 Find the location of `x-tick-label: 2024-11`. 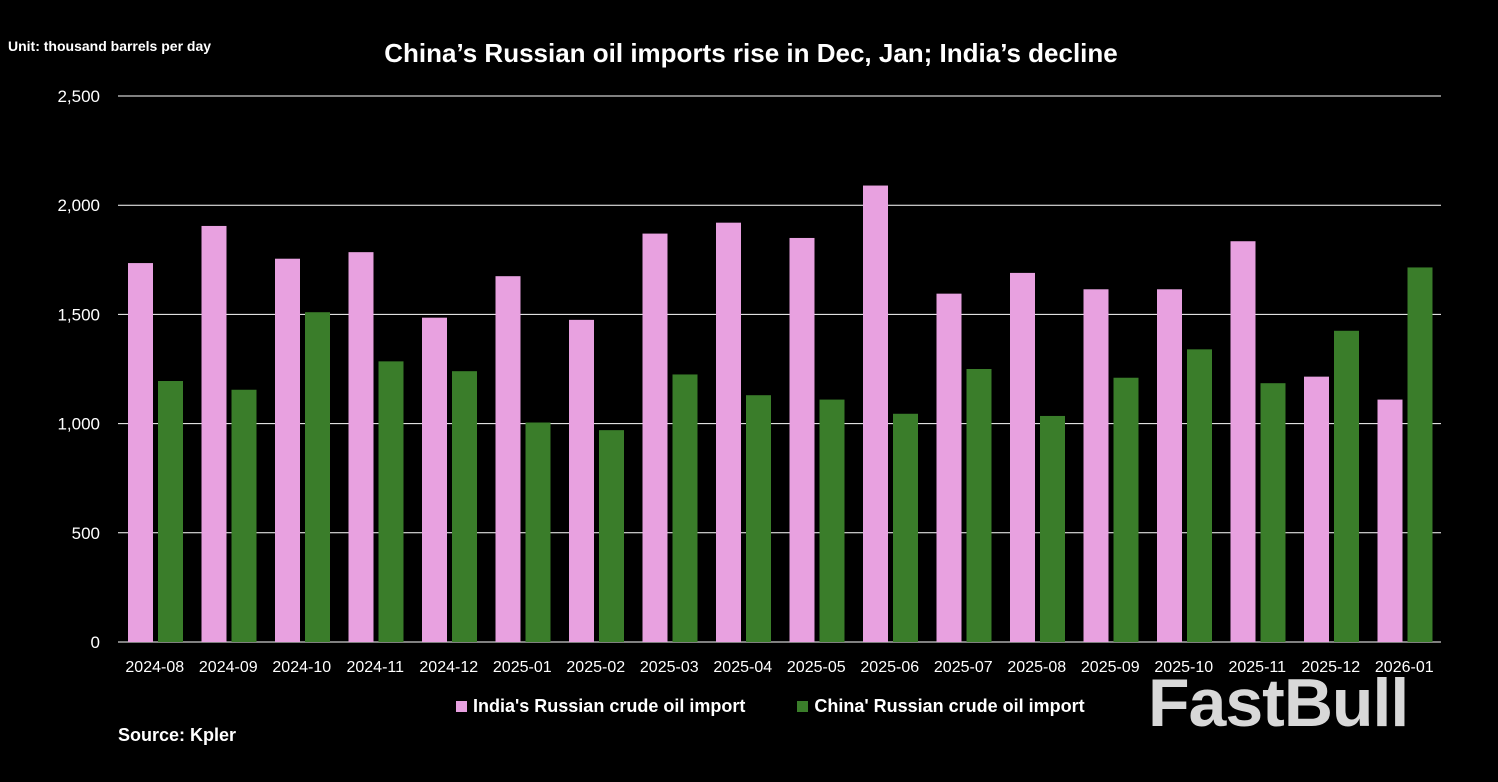

x-tick-label: 2024-11 is located at coordinates (375, 667).